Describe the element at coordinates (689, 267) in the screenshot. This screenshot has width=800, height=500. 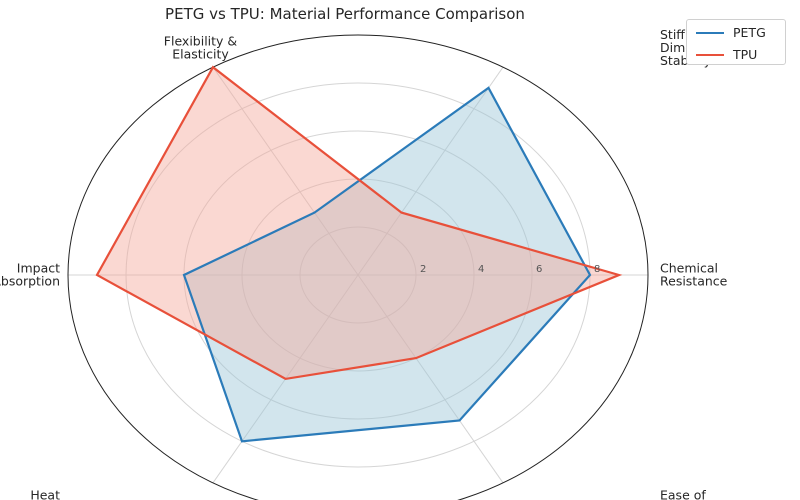
I see `axis-label-0-line-0: Chemical` at that location.